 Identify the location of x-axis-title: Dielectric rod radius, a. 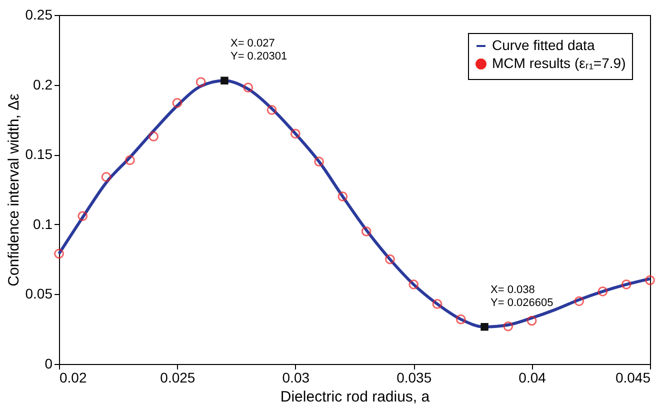
(355, 397).